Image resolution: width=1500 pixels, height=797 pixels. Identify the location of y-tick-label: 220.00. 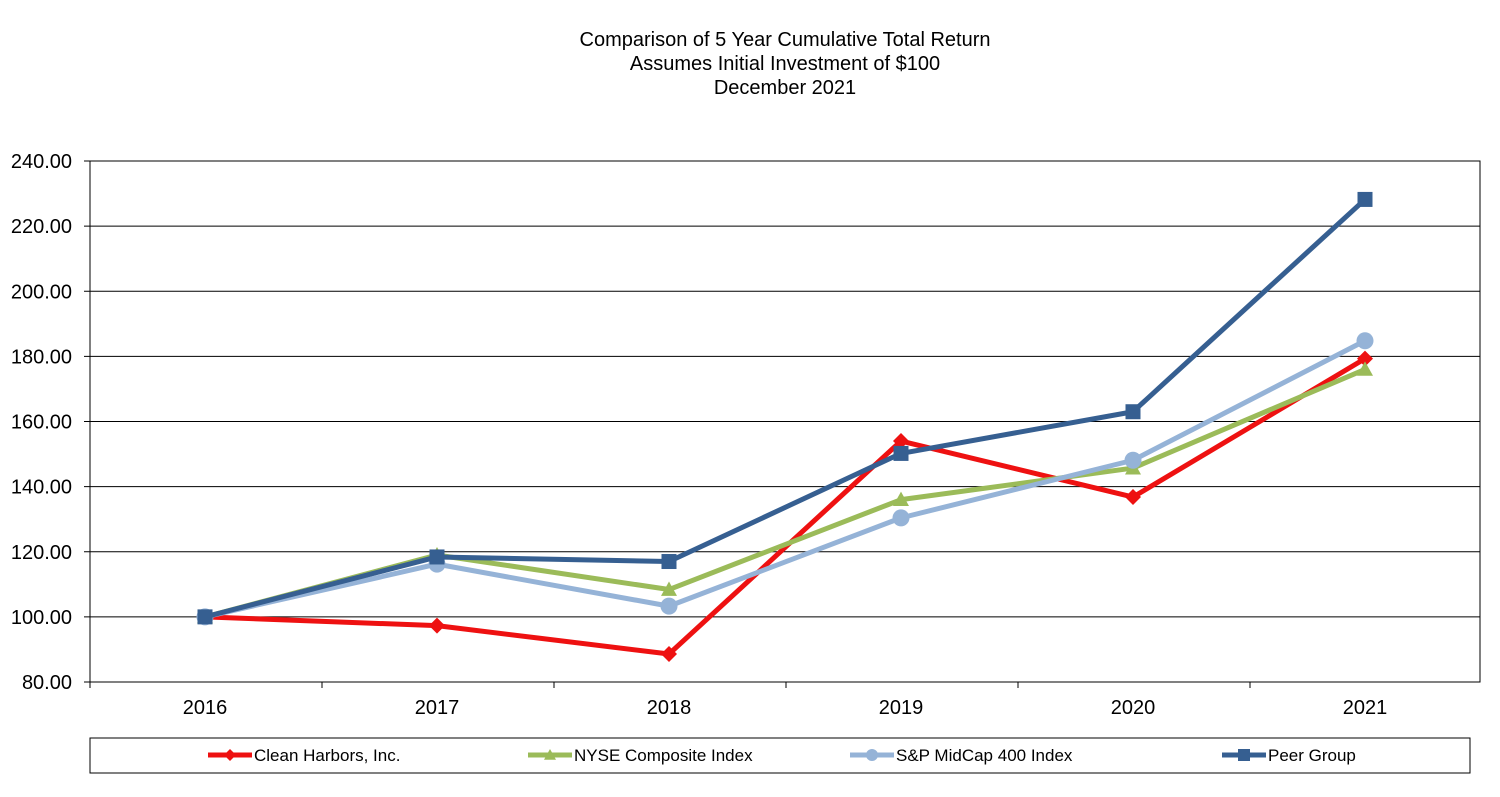
(41, 227).